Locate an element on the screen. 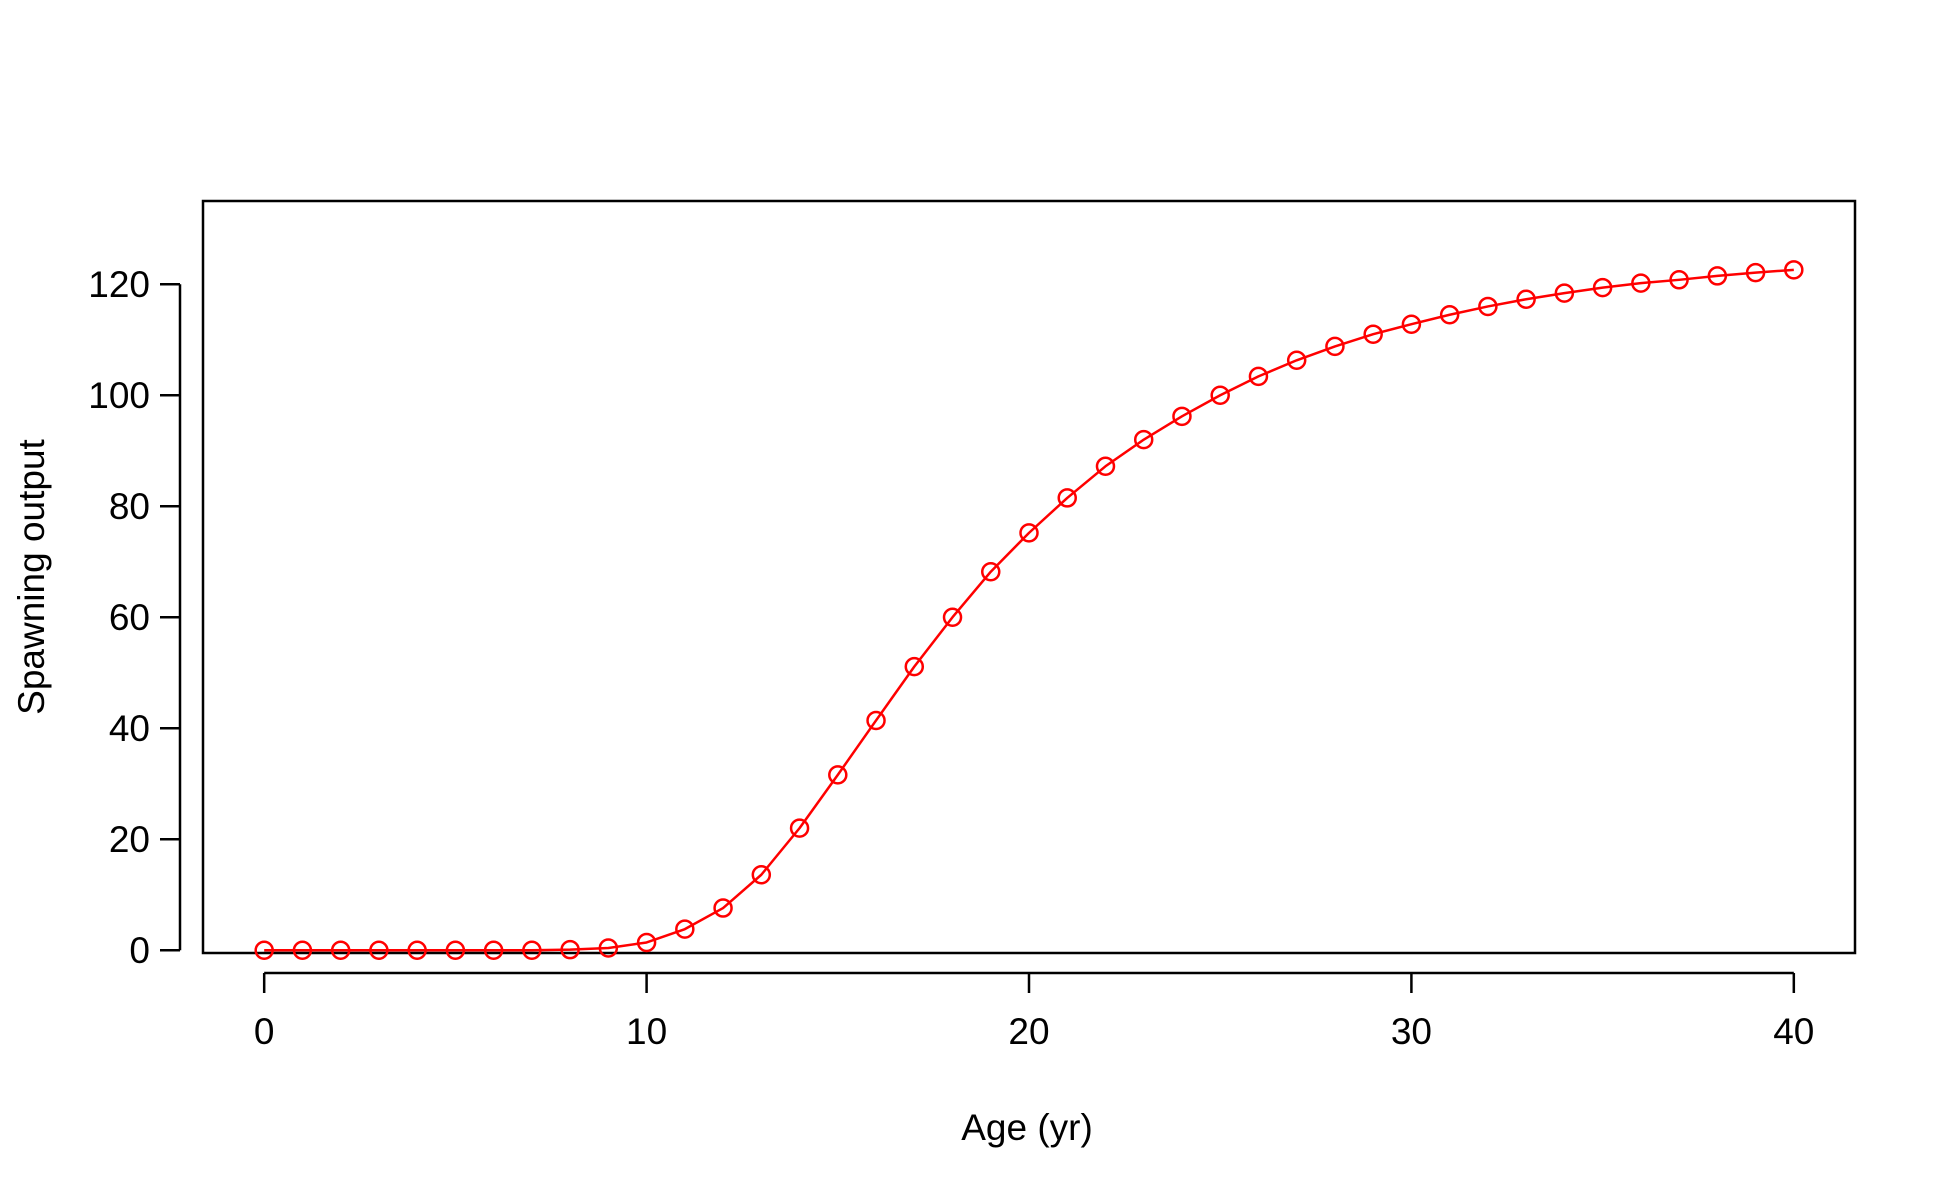 This screenshot has height=1200, width=1950. y-tick-label: 60 is located at coordinates (129, 617).